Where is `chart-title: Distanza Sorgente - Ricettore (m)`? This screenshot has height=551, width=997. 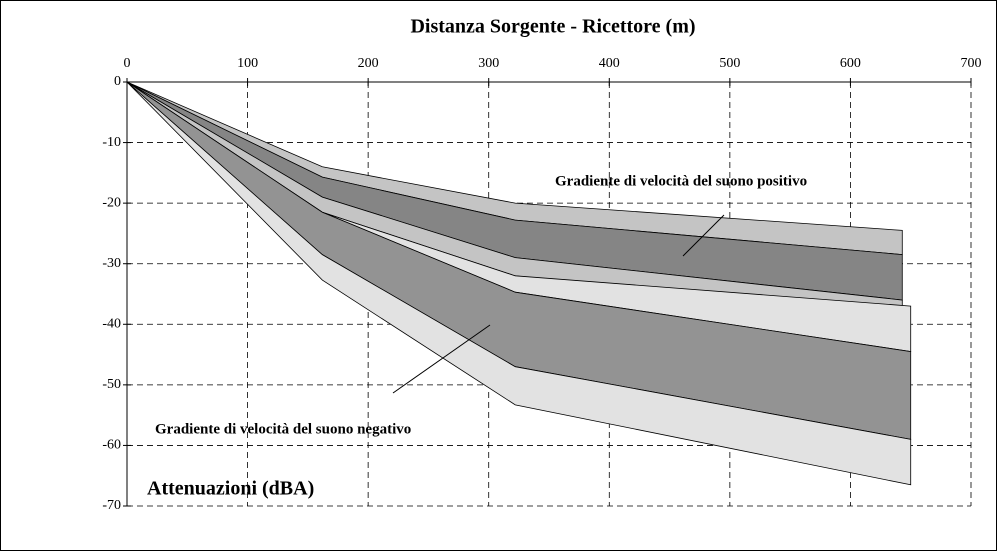
chart-title: Distanza Sorgente - Ricettore (m) is located at coordinates (552, 27).